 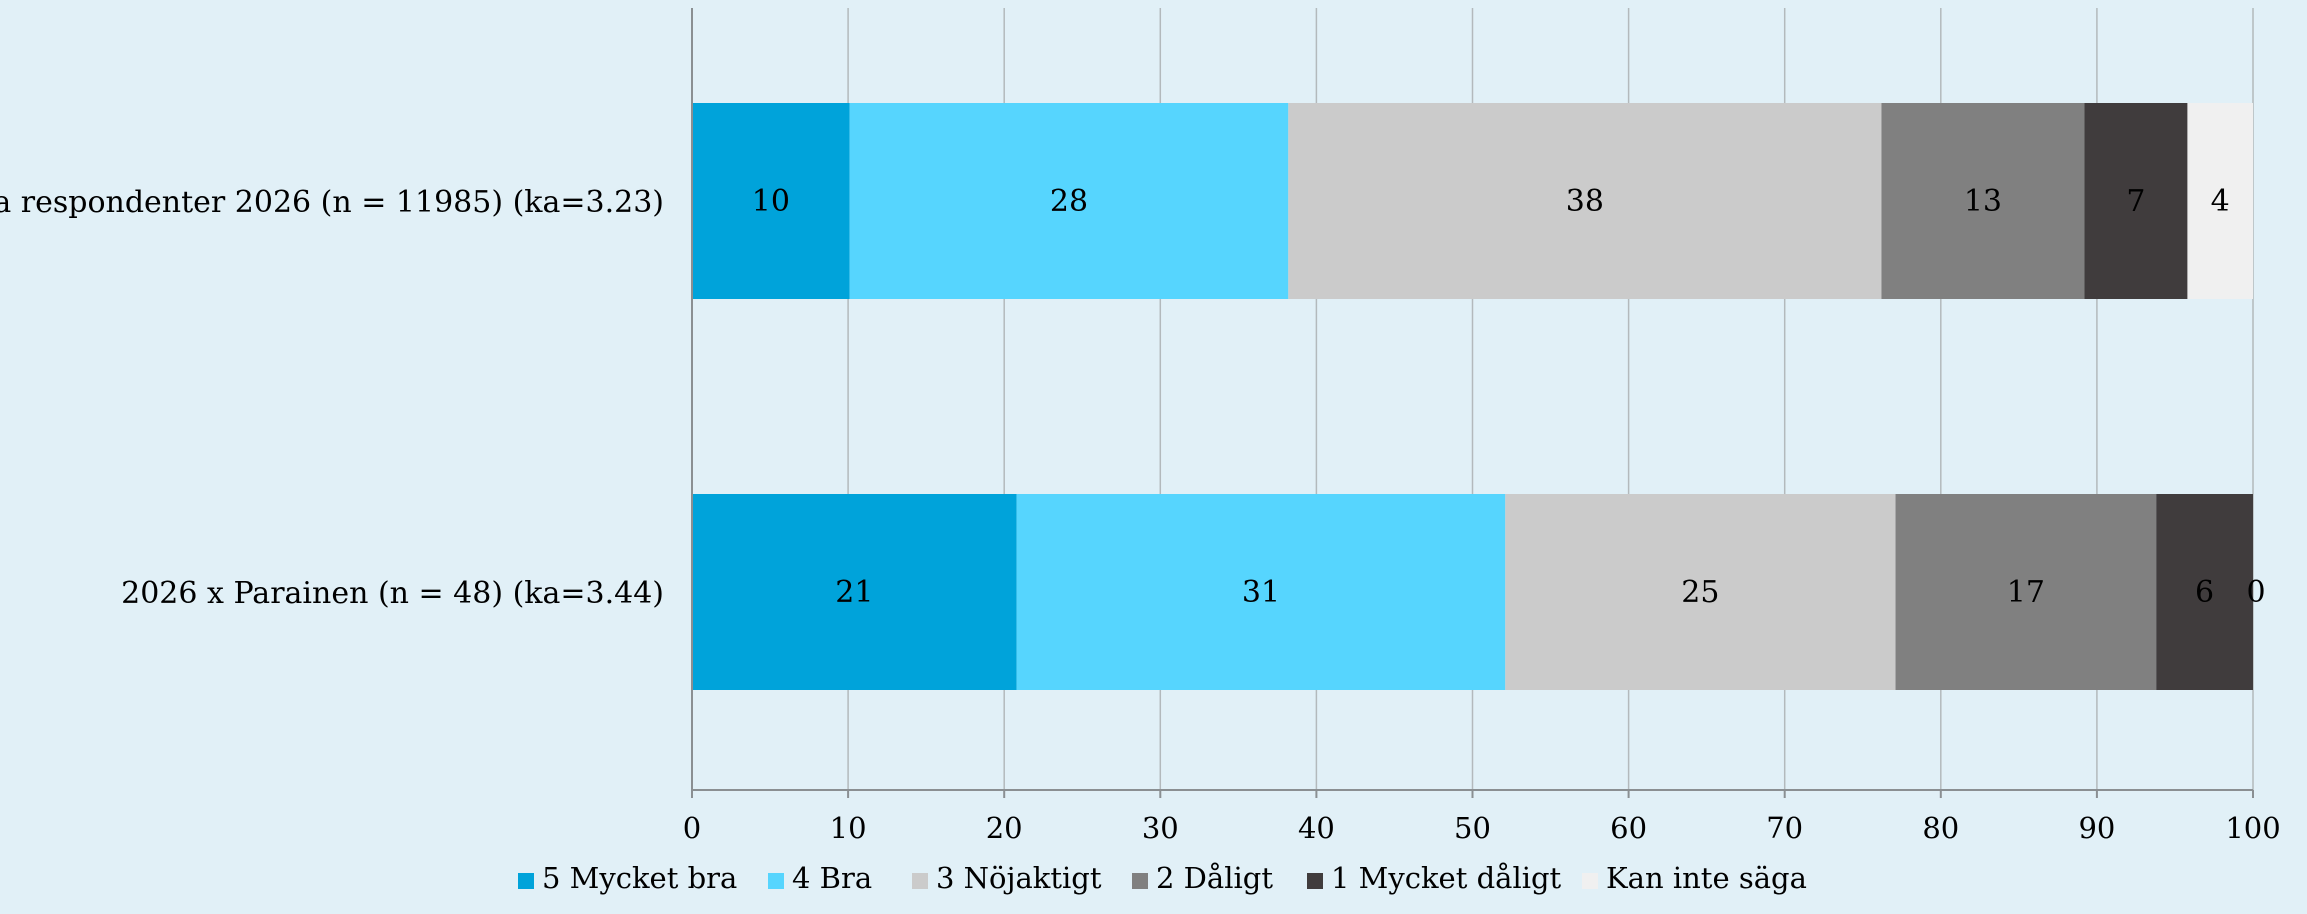 What do you see at coordinates (692, 828) in the screenshot?
I see `x-tick-label: 0` at bounding box center [692, 828].